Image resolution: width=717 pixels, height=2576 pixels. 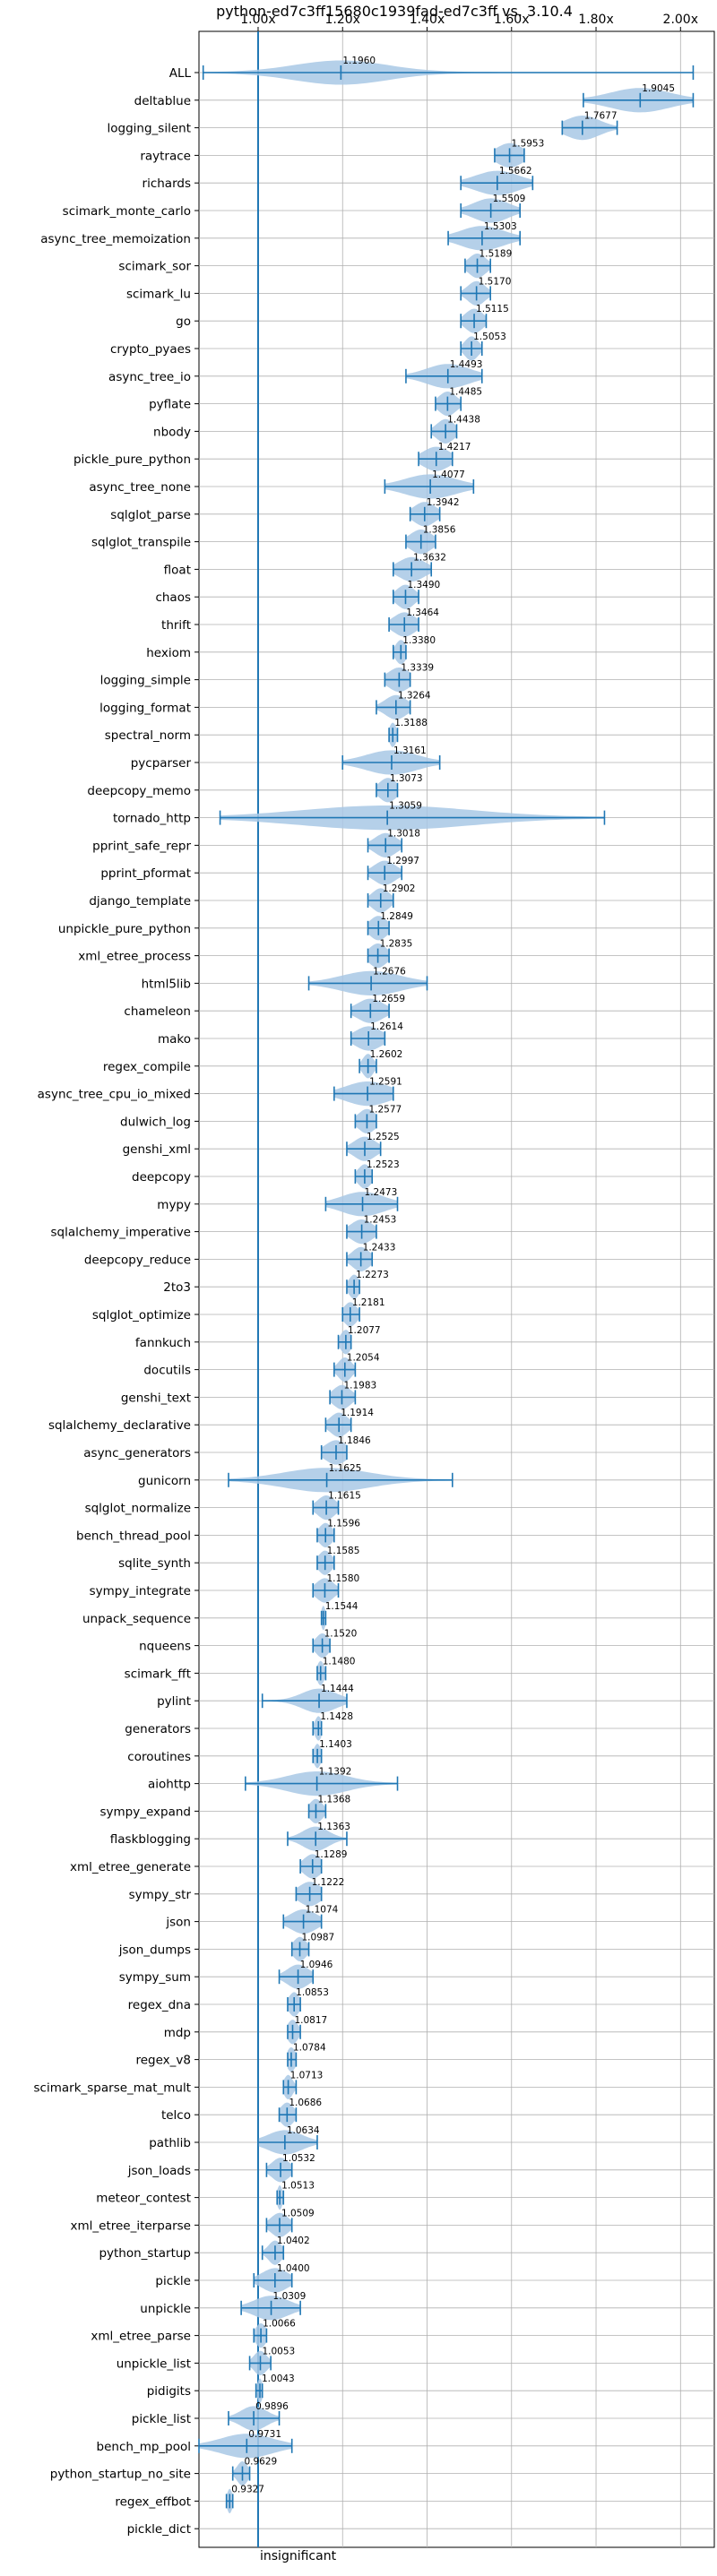 I want to click on value-label: 1.3632, so click(x=429, y=557).